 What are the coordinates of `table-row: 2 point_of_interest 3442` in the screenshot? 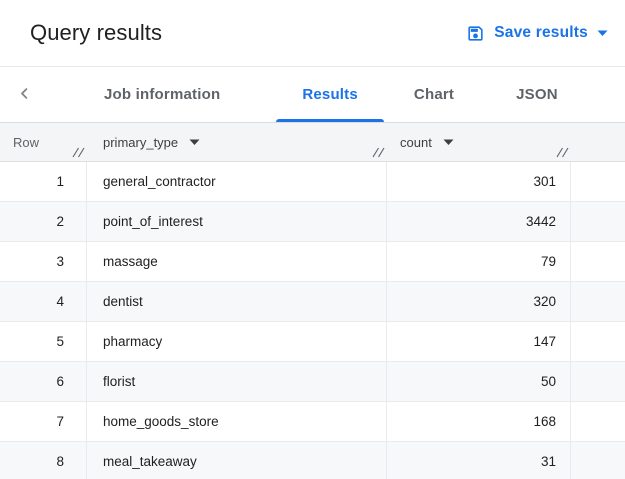 It's located at (312, 222).